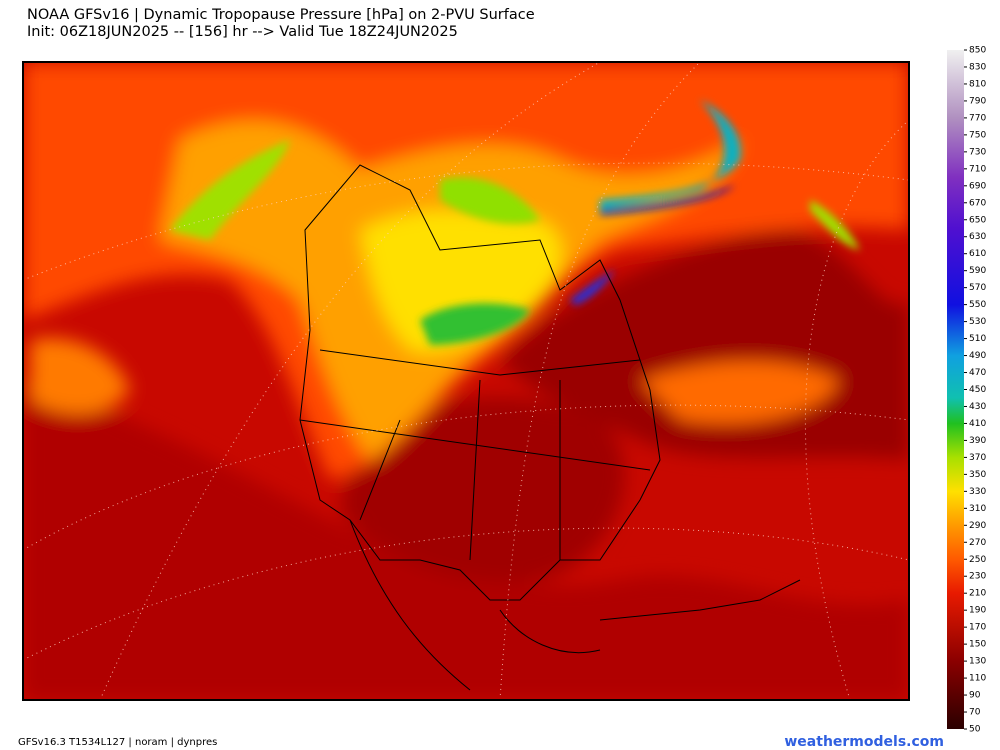  What do you see at coordinates (977, 152) in the screenshot?
I see `colorbar-tick-label: 730` at bounding box center [977, 152].